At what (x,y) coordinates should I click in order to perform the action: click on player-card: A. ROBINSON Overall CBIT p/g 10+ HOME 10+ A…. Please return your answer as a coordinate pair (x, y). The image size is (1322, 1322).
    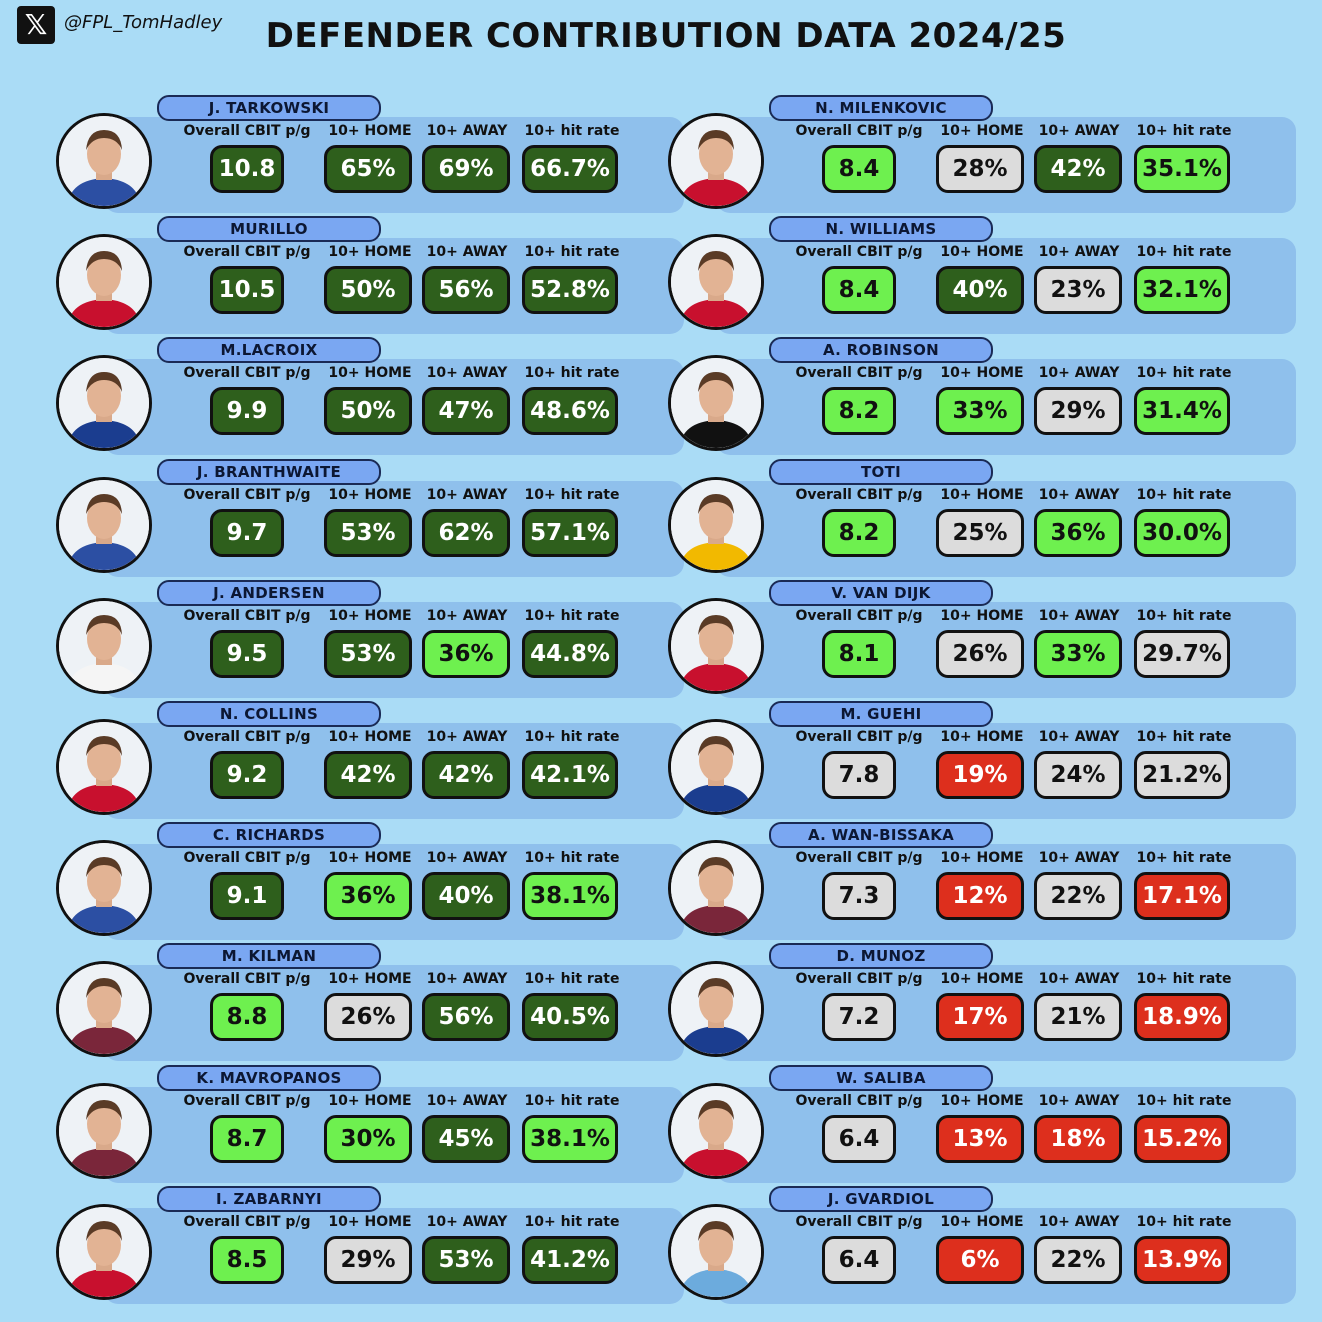
    Looking at the image, I should click on (995, 402).